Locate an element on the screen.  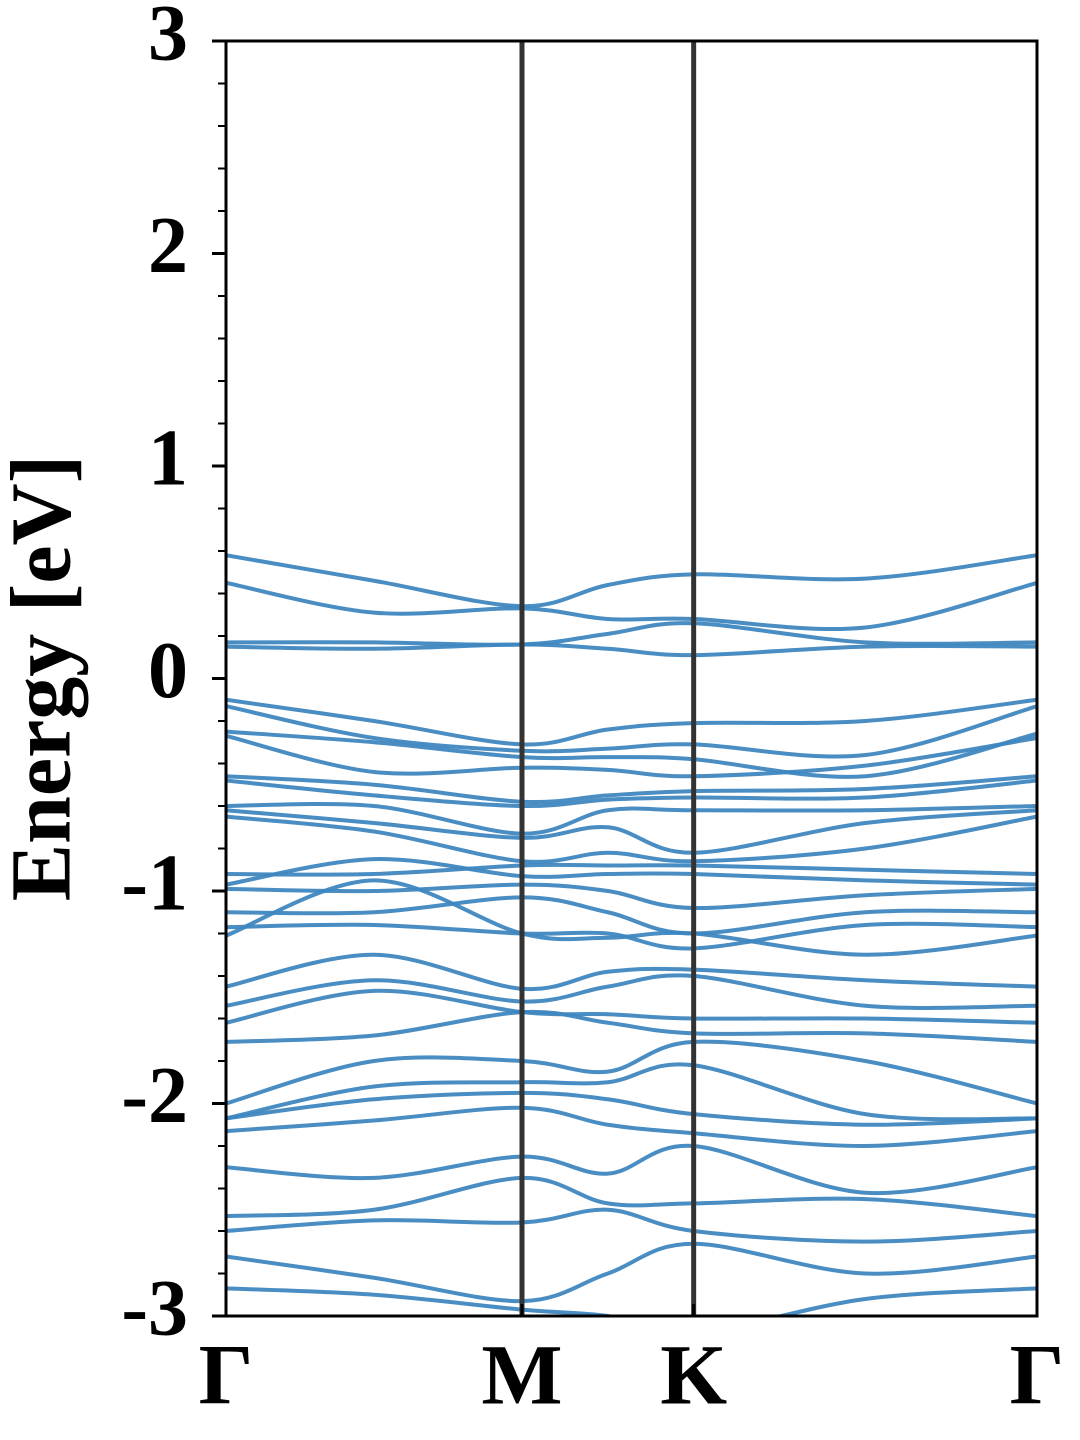
y-tick-label: -1 is located at coordinates (154, 883).